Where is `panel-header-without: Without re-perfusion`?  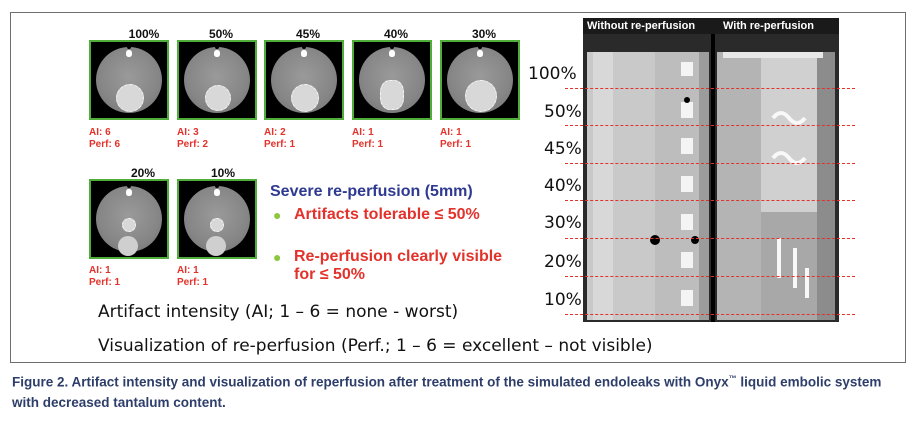 panel-header-without: Without re-perfusion is located at coordinates (641, 26).